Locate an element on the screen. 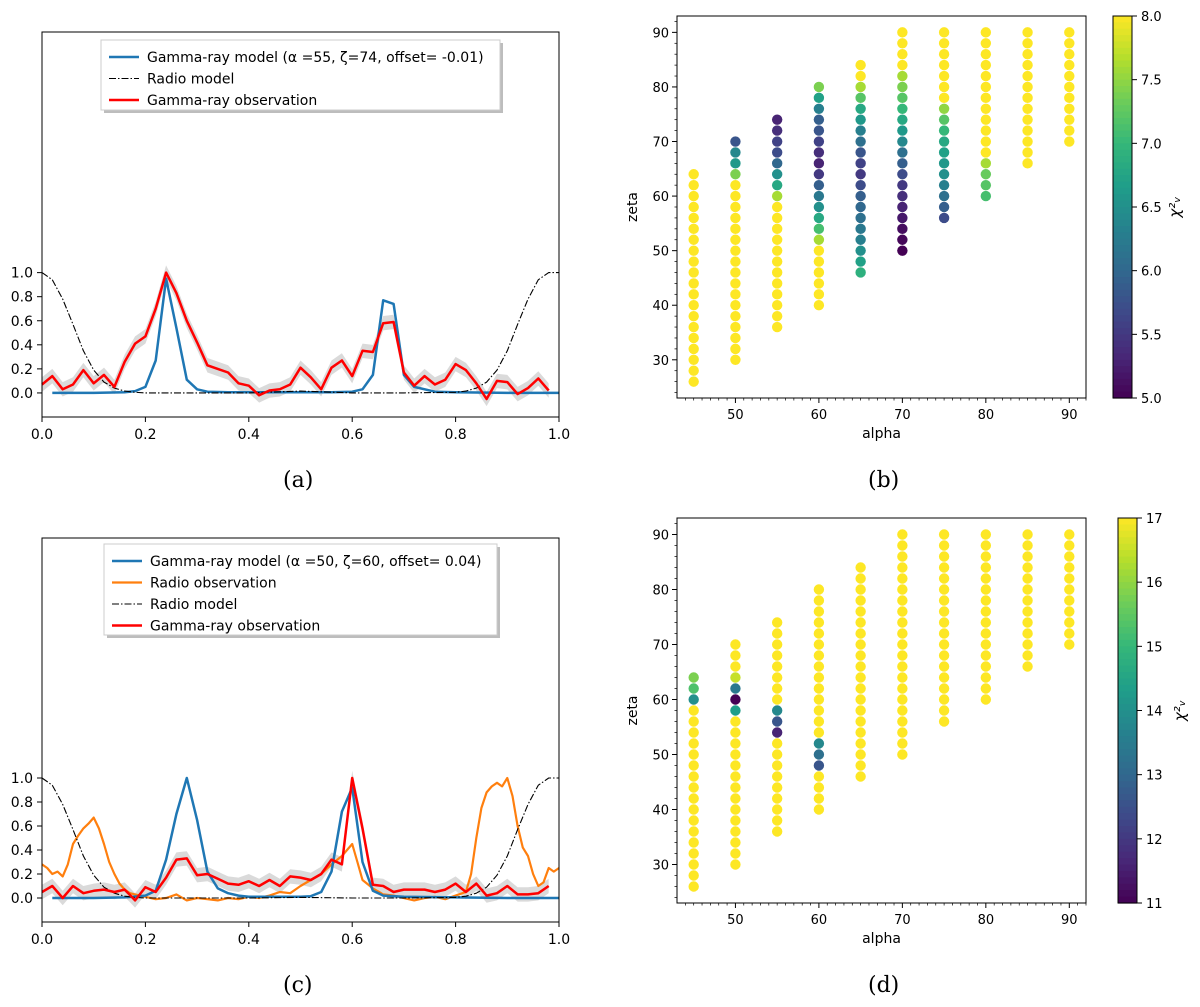 This screenshot has height=1007, width=1200. legend-label: Gamma-ray observation is located at coordinates (232, 101).